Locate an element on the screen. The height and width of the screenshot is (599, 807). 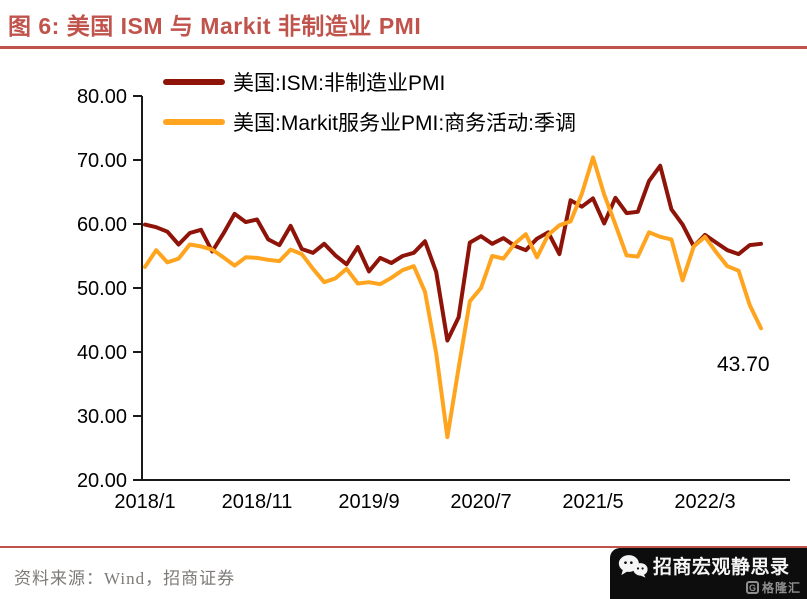
legend-item-ism: 美国:ISM:非制造业PMI is located at coordinates (369, 82).